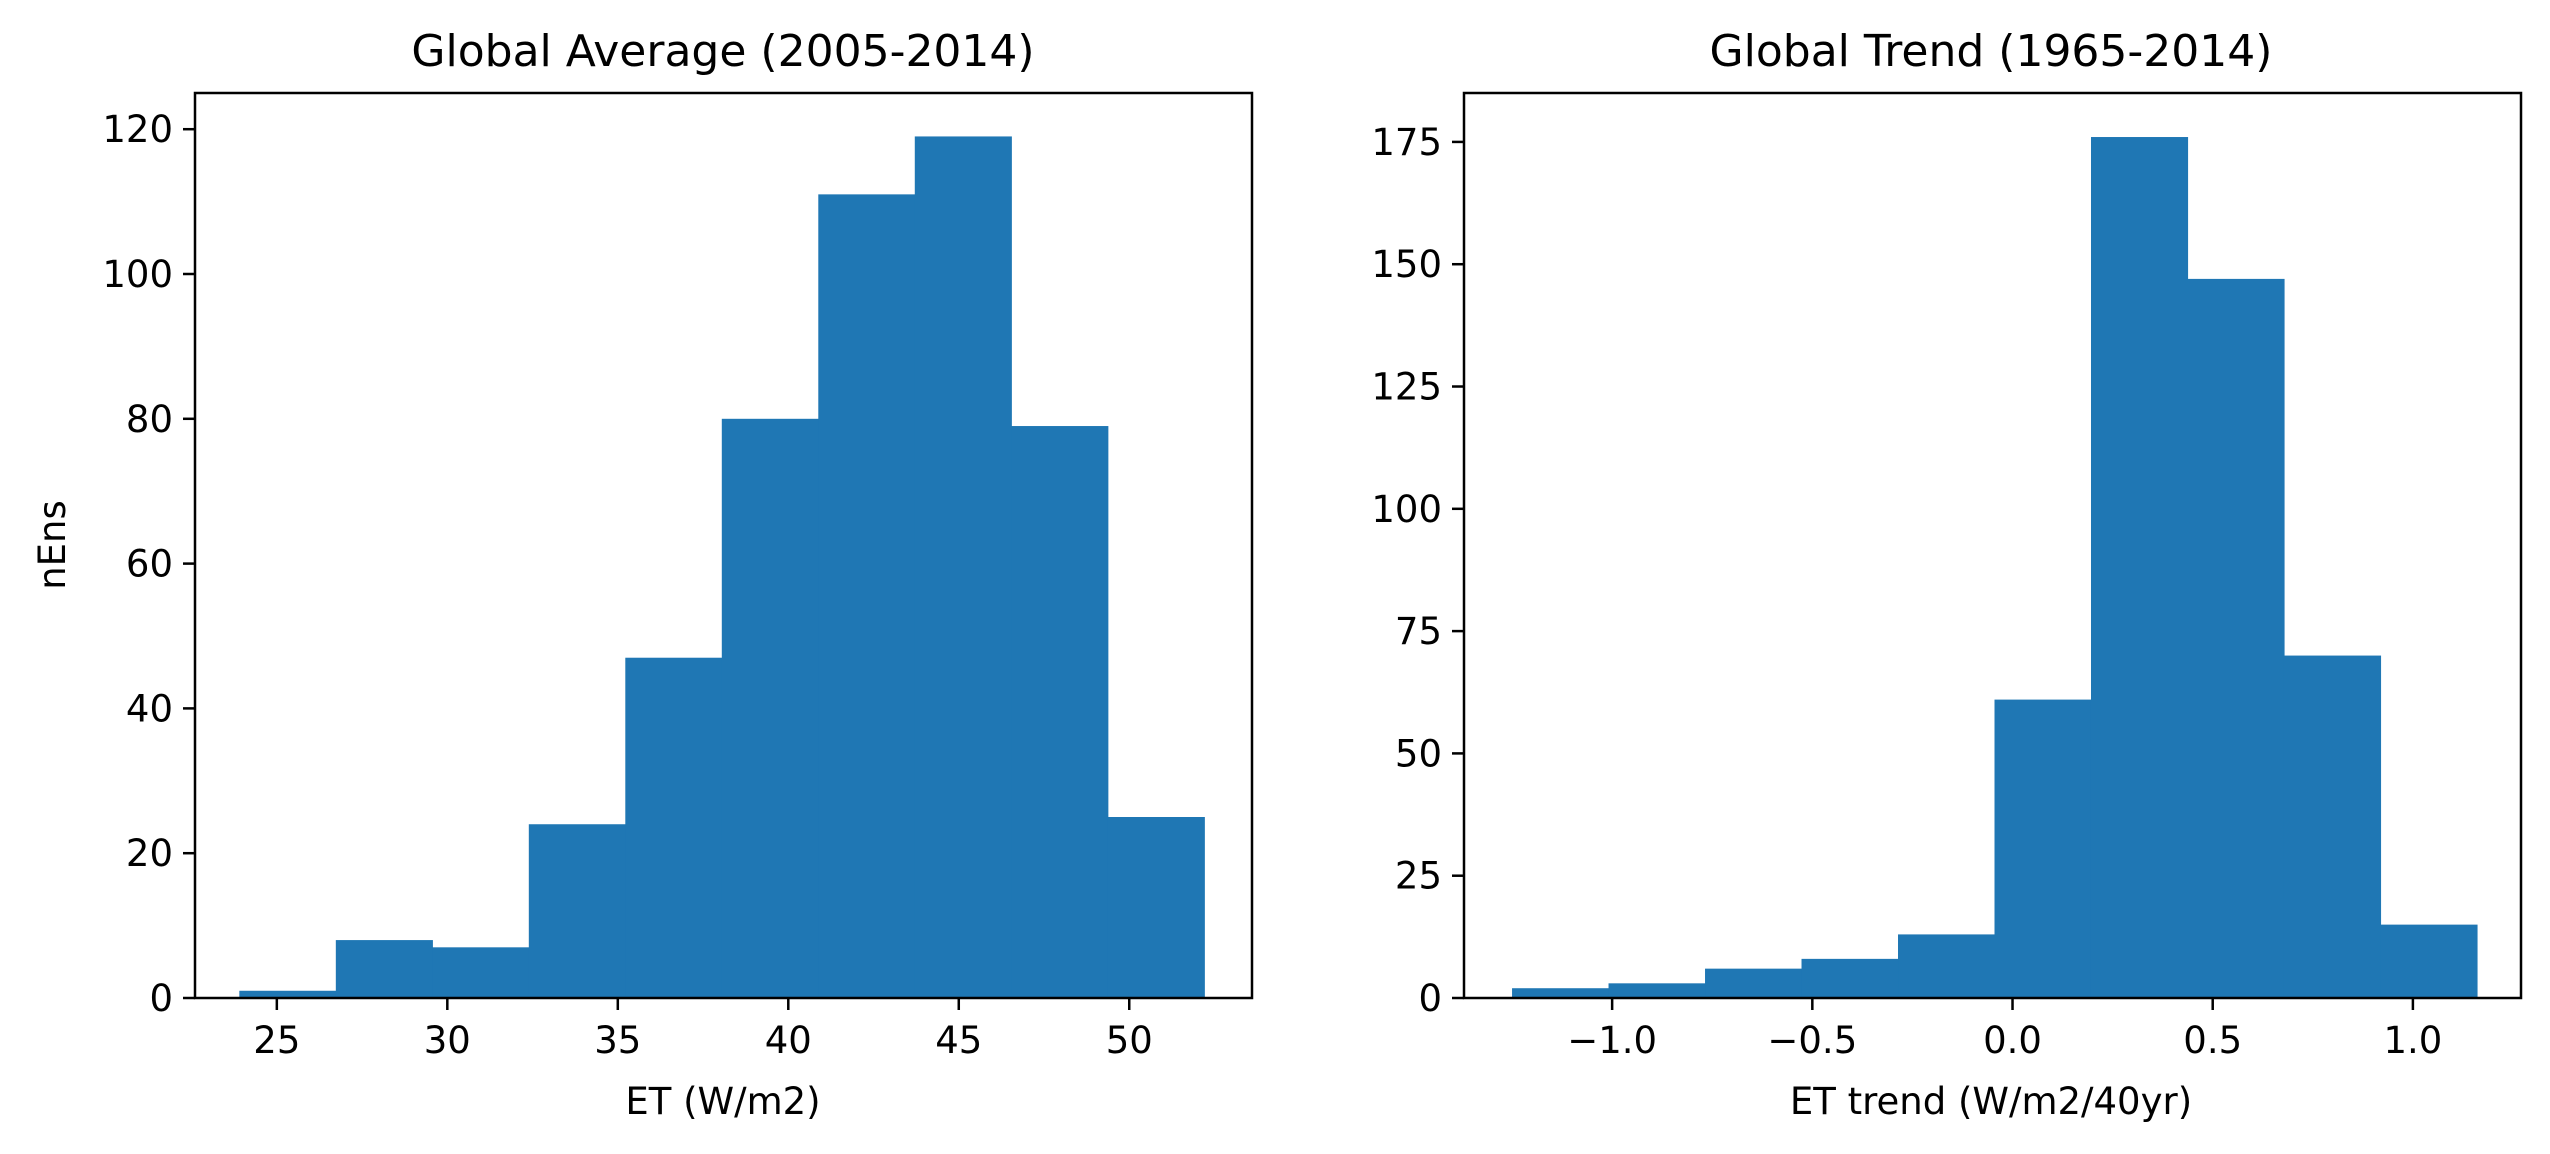 The width and height of the screenshot is (2550, 1154). I want to click on x-tick-label: 30, so click(447, 1040).